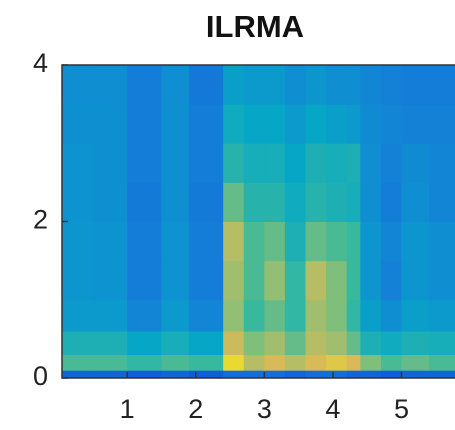 This screenshot has width=455, height=430. Describe the element at coordinates (195, 409) in the screenshot. I see `x-tick-label: 2` at that location.